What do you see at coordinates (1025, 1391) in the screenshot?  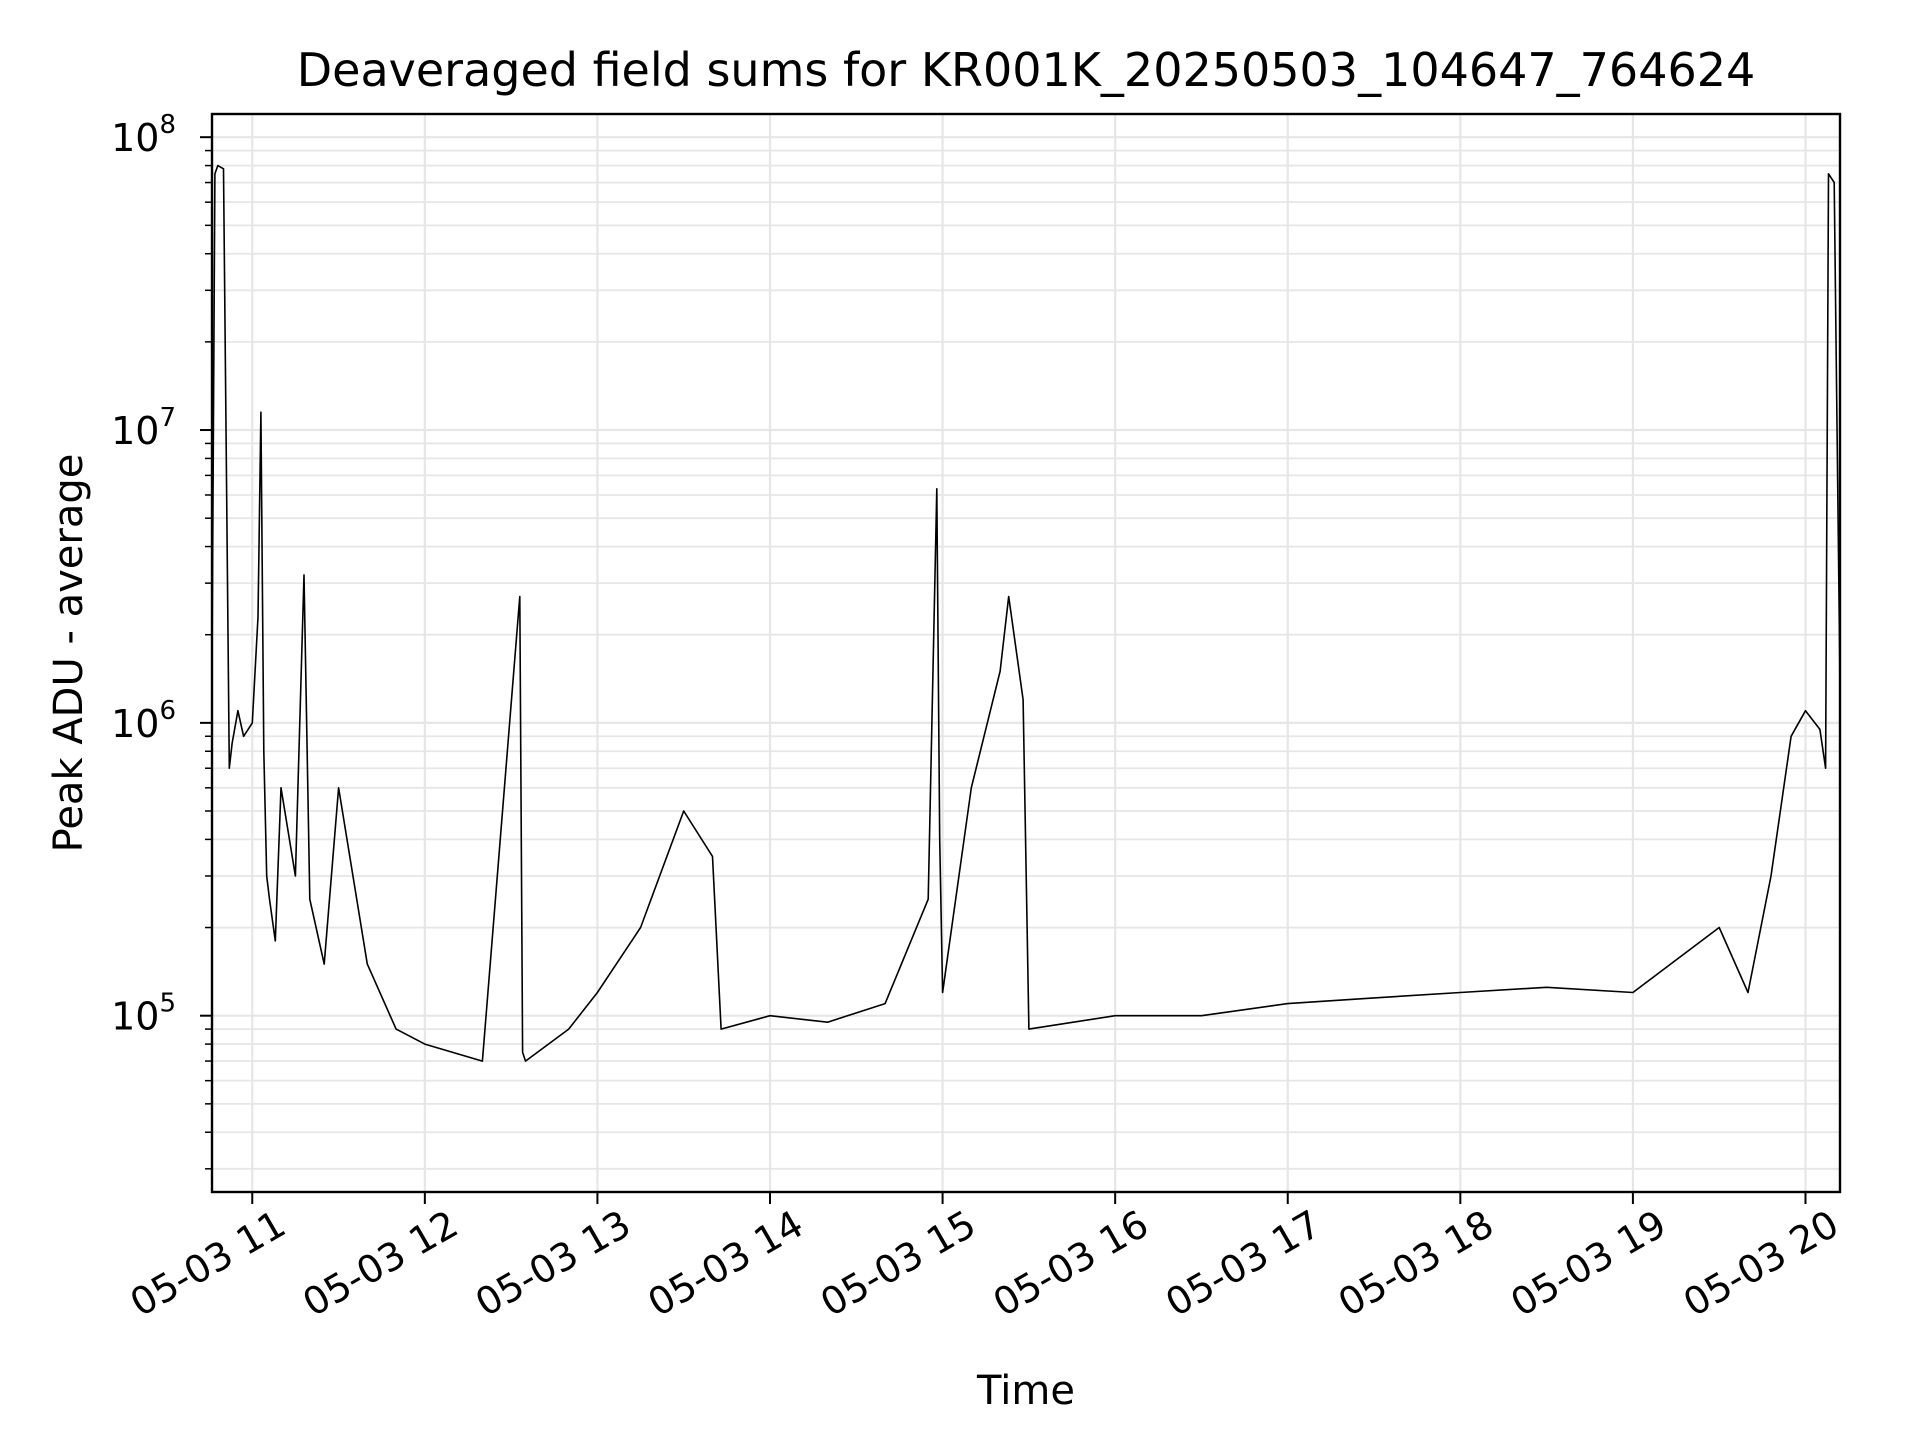 I see `x-axis-label: Time` at bounding box center [1025, 1391].